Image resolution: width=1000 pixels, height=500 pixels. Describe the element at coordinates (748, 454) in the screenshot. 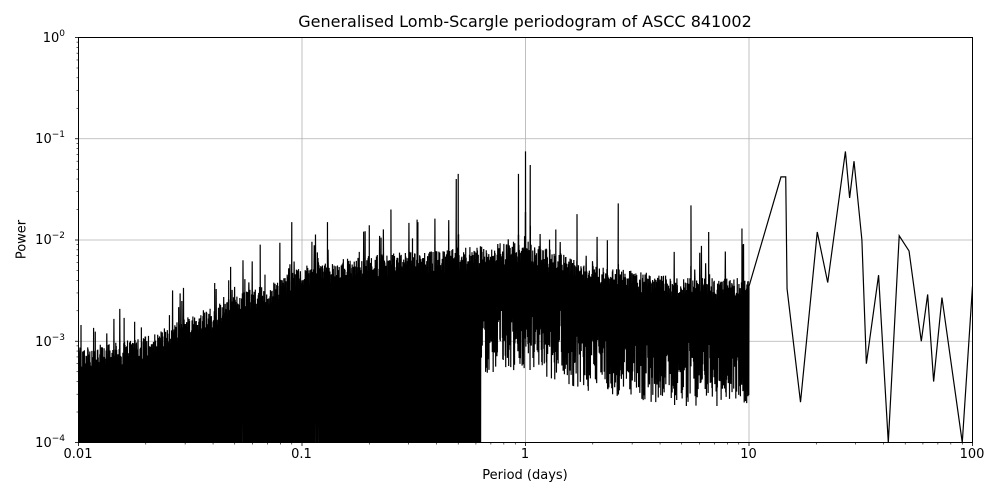

I see `x-tick-label: 10` at that location.